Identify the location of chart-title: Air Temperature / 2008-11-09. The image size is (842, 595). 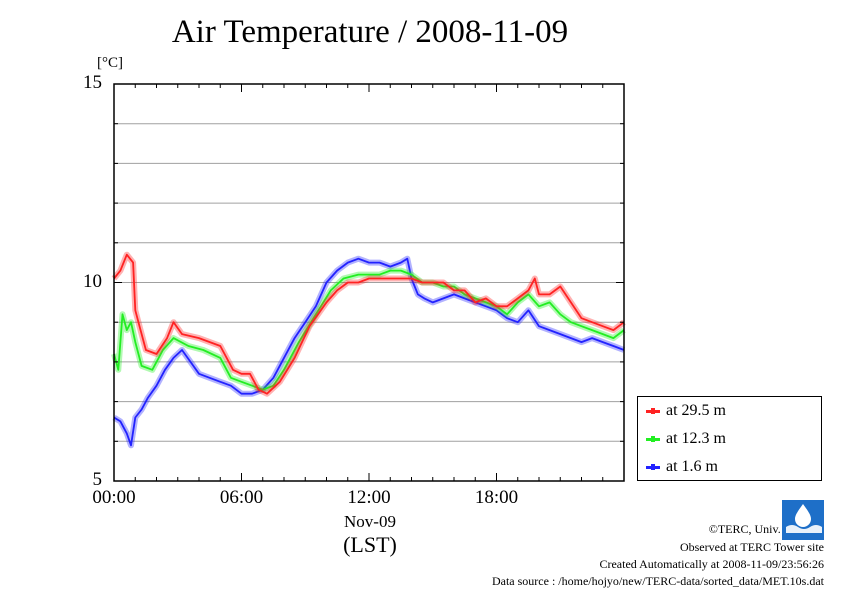
(370, 32).